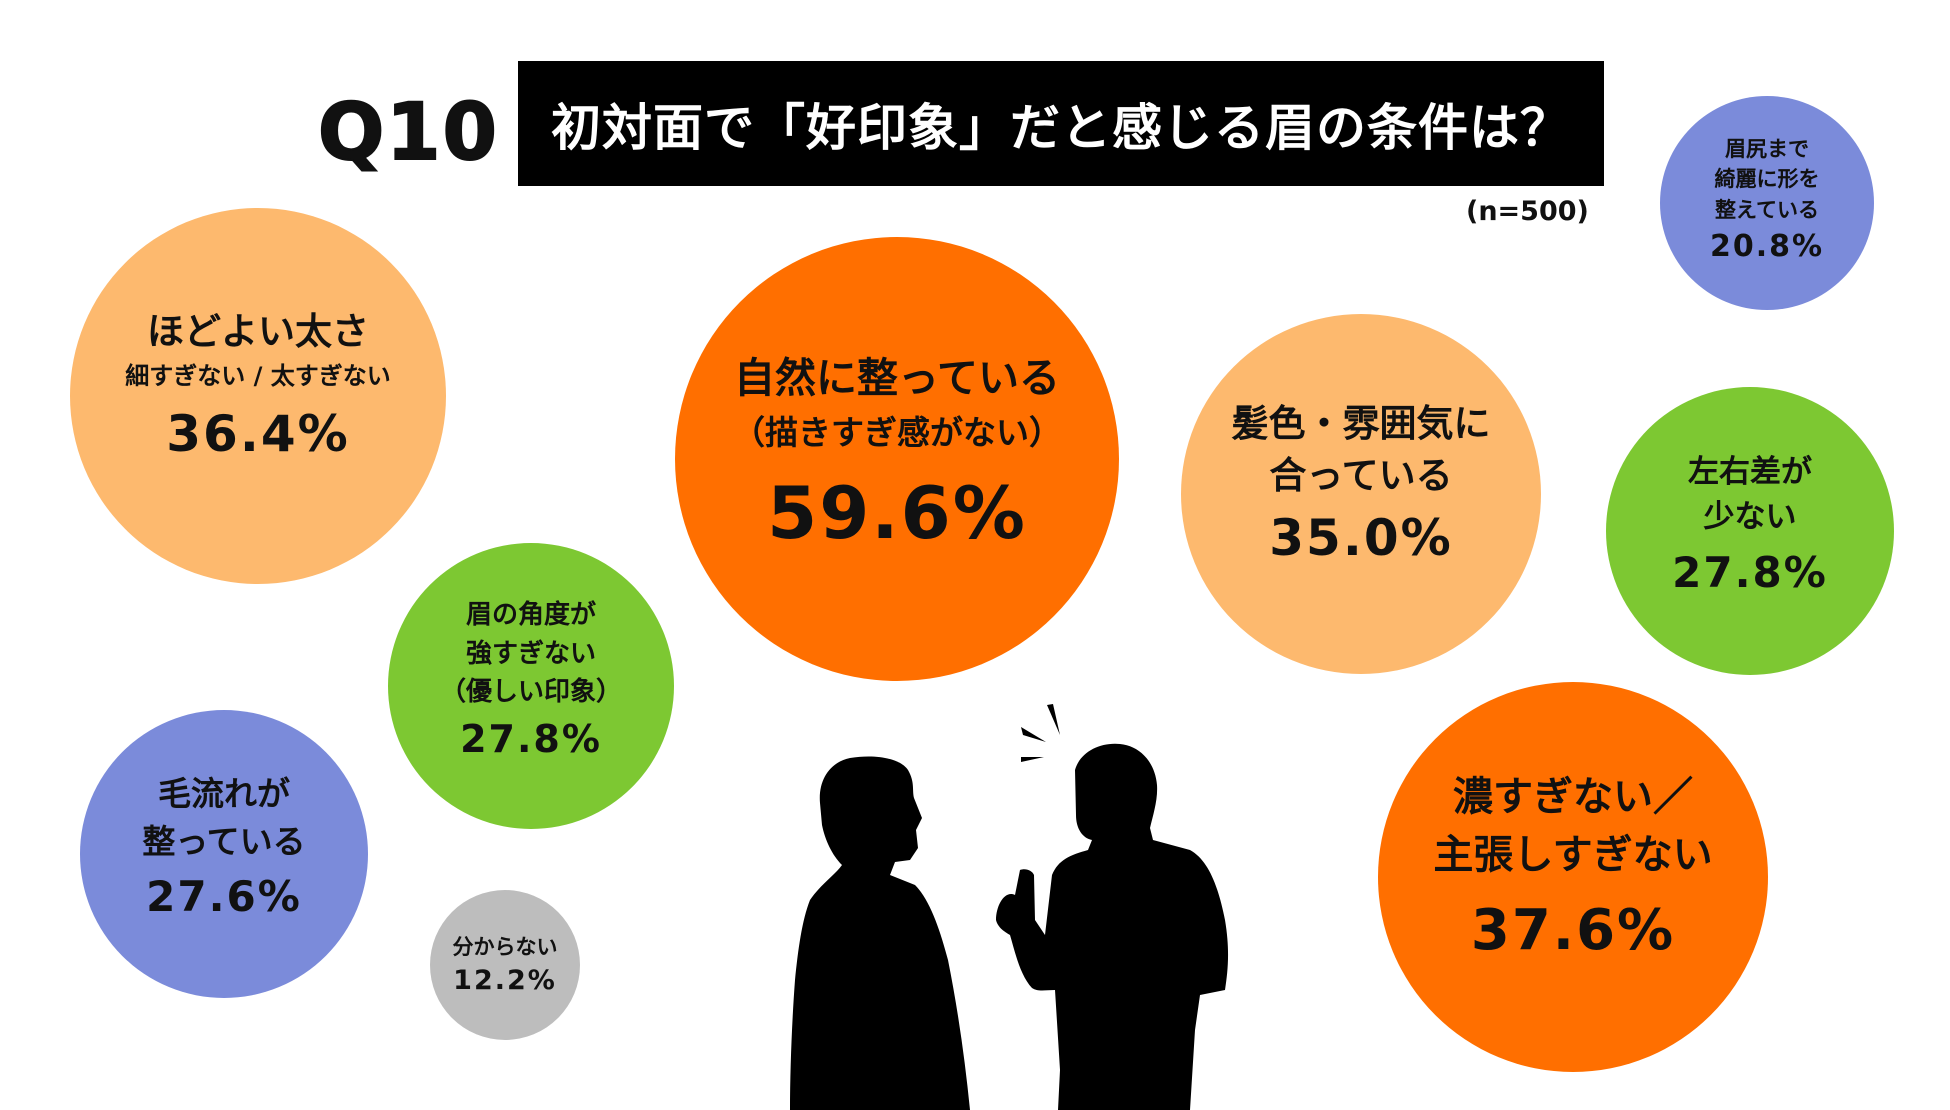  What do you see at coordinates (1767, 209) in the screenshot?
I see `bubble-label-3: 整えている` at bounding box center [1767, 209].